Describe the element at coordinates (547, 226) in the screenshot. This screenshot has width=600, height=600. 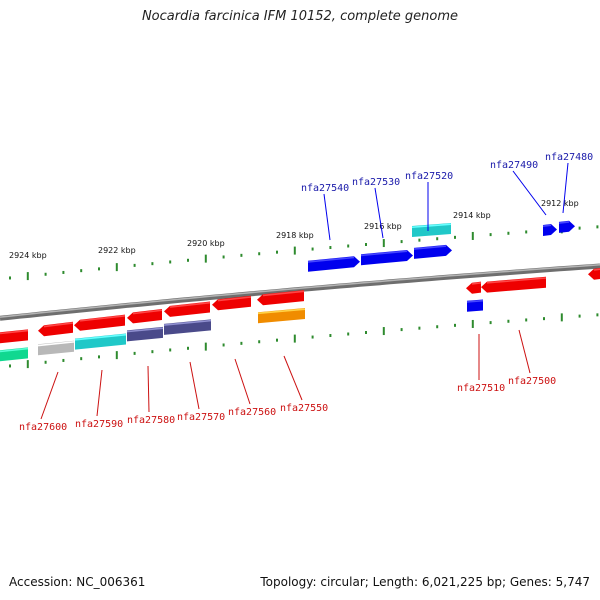
I see `gene-nfa27490-highlight` at that location.